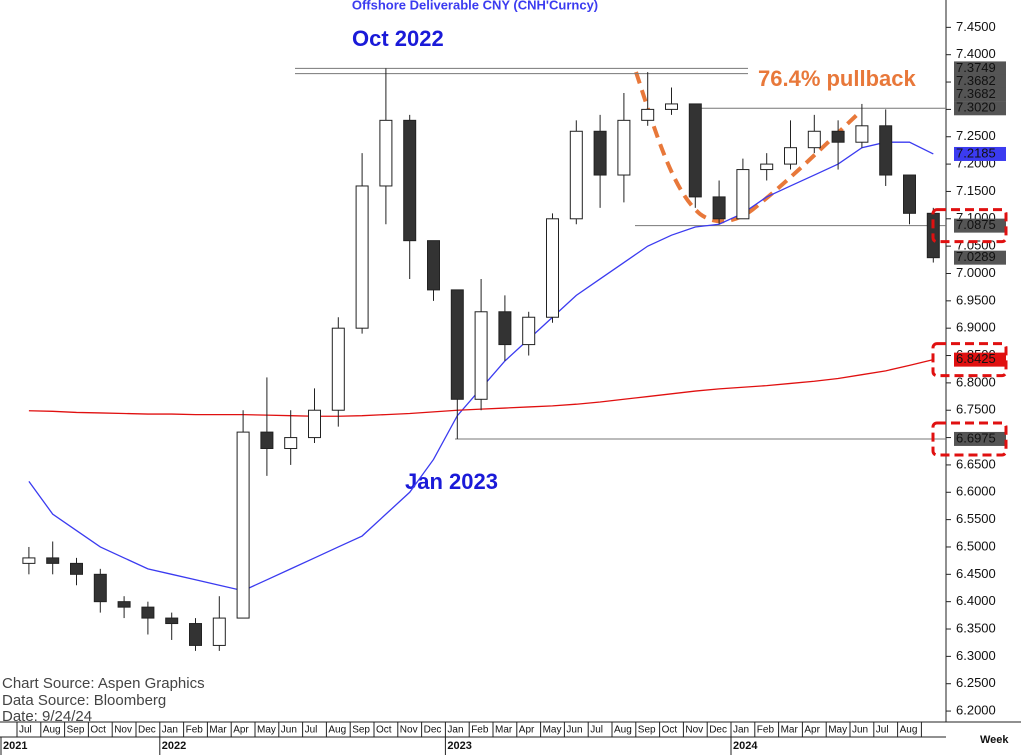 The image size is (1021, 755). Describe the element at coordinates (976, 409) in the screenshot. I see `y-tick-label: 6.7500` at that location.